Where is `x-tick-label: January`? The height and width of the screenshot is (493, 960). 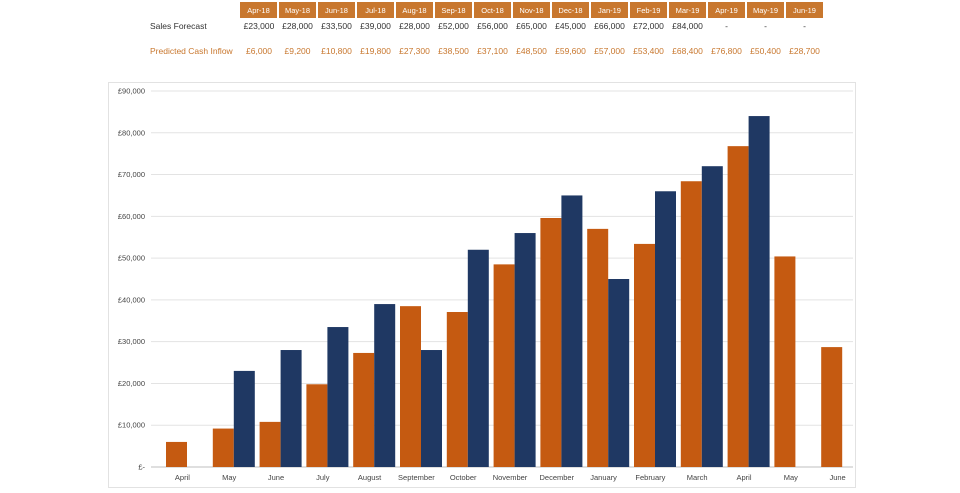 x-tick-label: January is located at coordinates (603, 477).